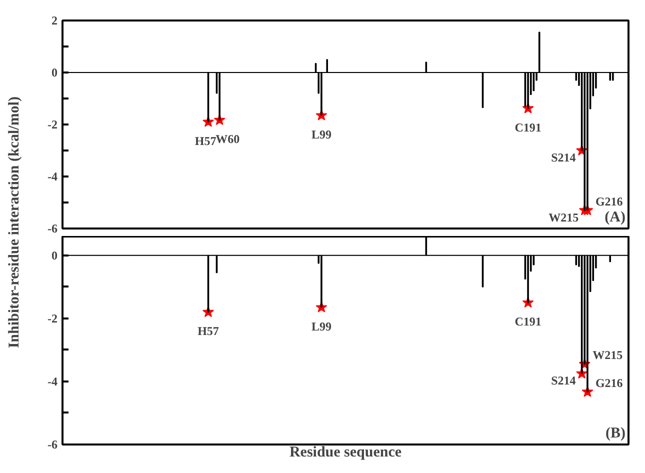 This screenshot has height=473, width=645. What do you see at coordinates (55, 21) in the screenshot?
I see `y-tick-label: 2` at bounding box center [55, 21].